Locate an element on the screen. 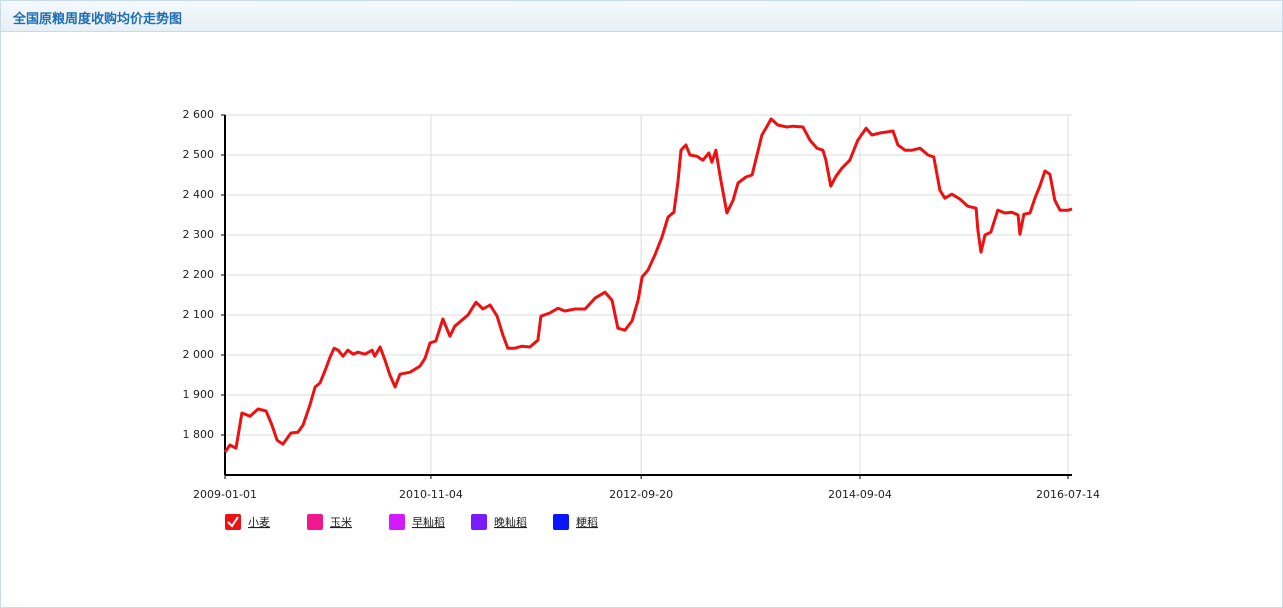  y-tick-label: 2 400 is located at coordinates (199, 194).